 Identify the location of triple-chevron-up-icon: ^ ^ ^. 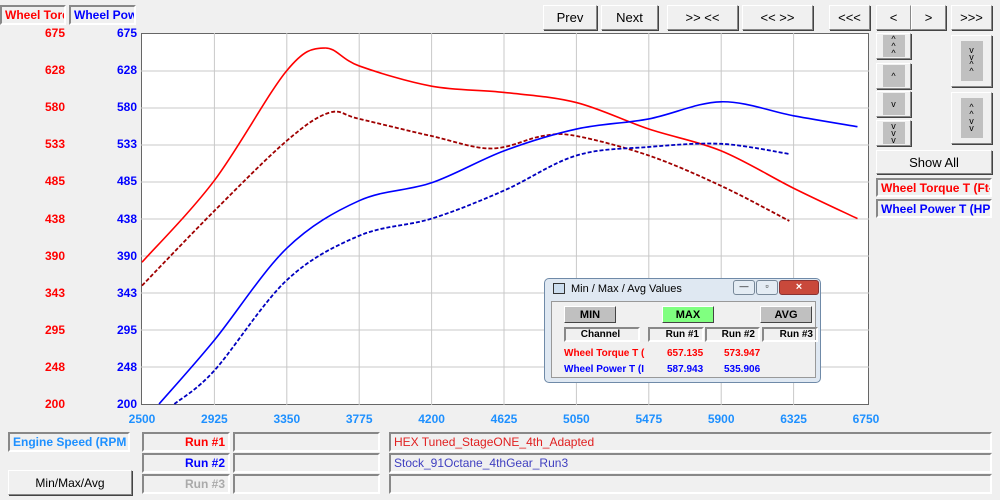
(893, 45).